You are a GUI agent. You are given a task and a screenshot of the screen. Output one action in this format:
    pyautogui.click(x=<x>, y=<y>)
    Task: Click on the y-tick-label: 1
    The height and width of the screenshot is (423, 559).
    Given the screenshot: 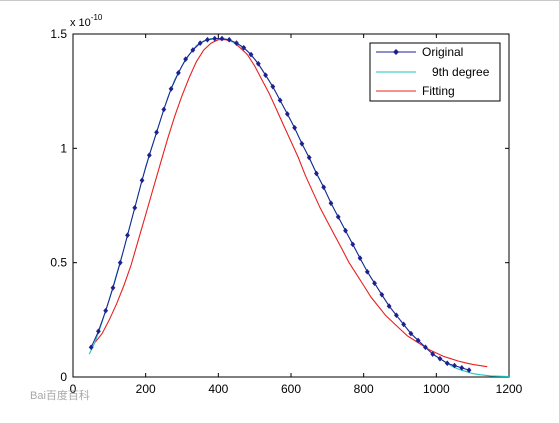 What is the action you would take?
    pyautogui.click(x=63, y=148)
    